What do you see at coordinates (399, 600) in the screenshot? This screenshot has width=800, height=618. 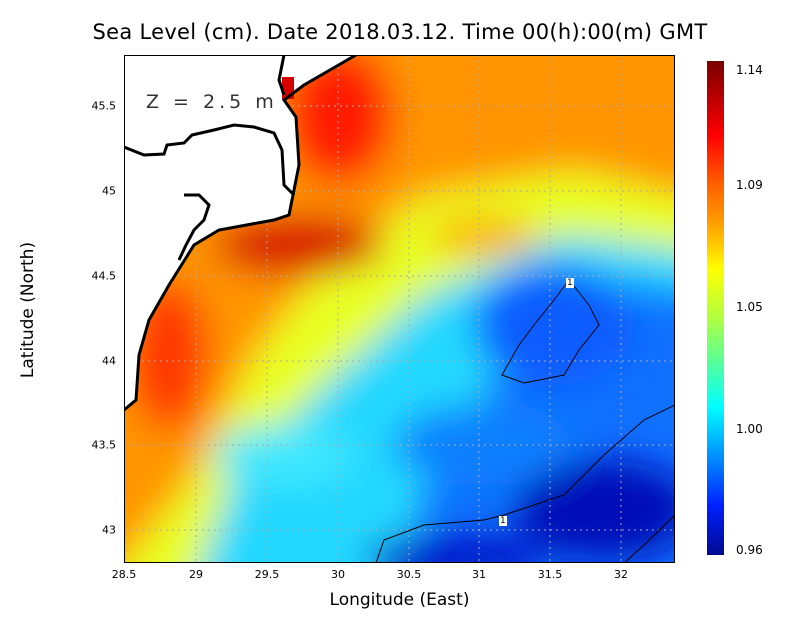 I see `x-axis-label: Longitude (East)` at bounding box center [399, 600].